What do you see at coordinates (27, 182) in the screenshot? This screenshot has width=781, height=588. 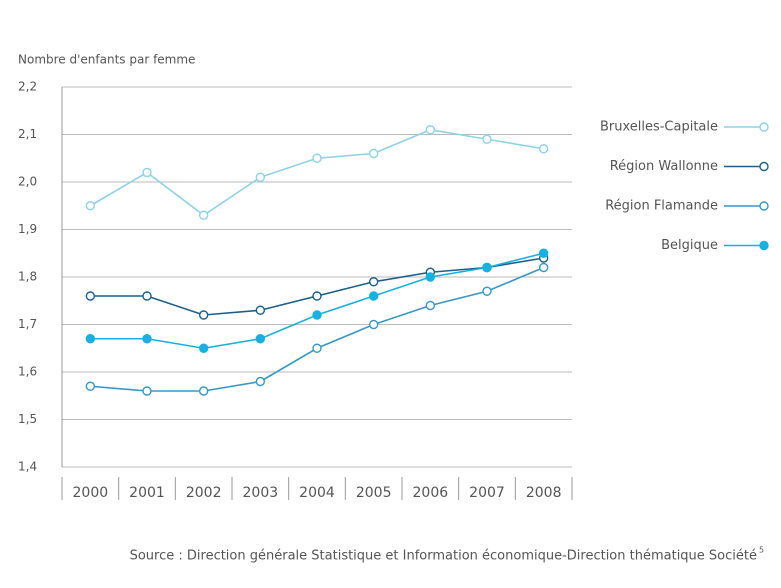 I see `y-tick-label: 2,0` at bounding box center [27, 182].